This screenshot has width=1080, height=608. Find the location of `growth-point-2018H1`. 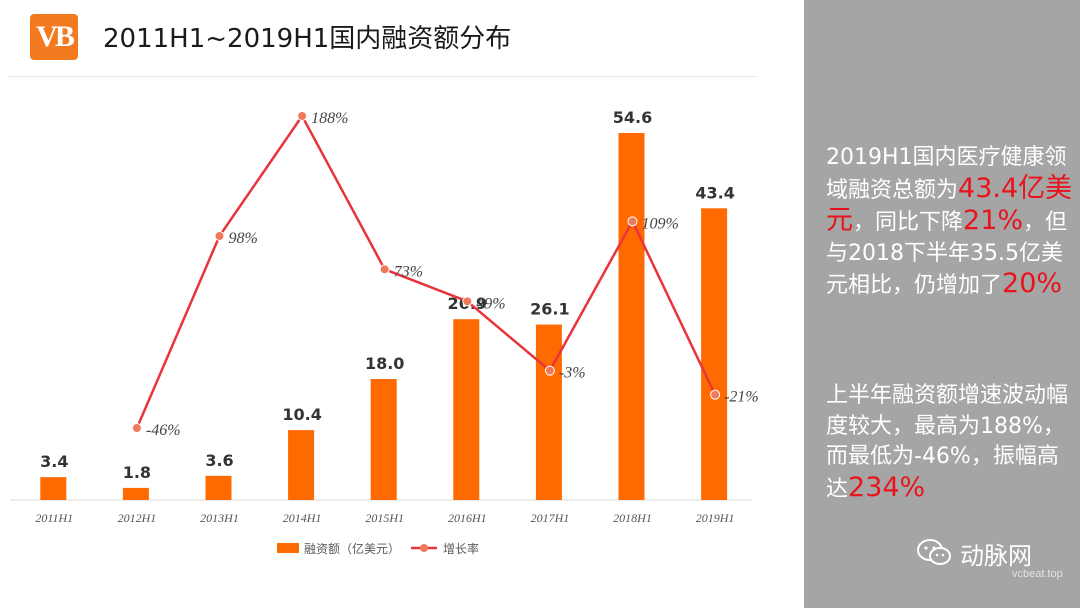

growth-point-2018H1 is located at coordinates (632, 221).